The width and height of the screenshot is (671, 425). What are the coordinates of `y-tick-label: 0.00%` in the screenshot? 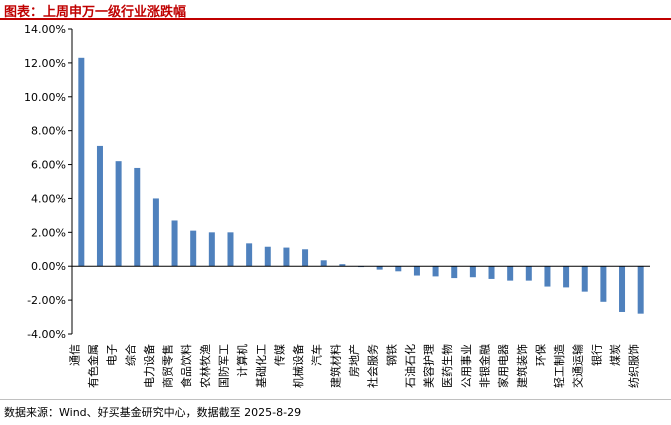 It's located at (48, 266).